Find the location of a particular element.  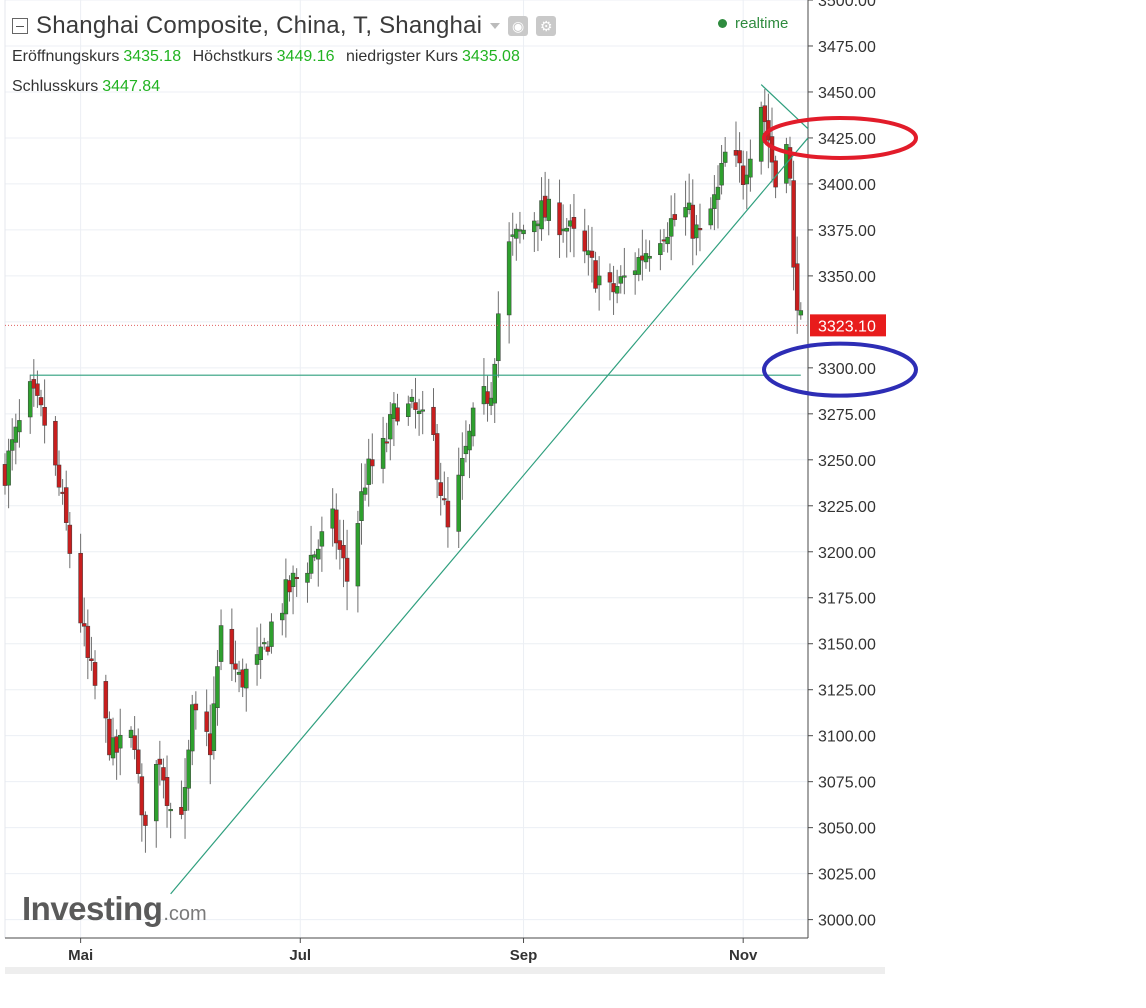

y-tick-label: 3475.00 is located at coordinates (847, 47).